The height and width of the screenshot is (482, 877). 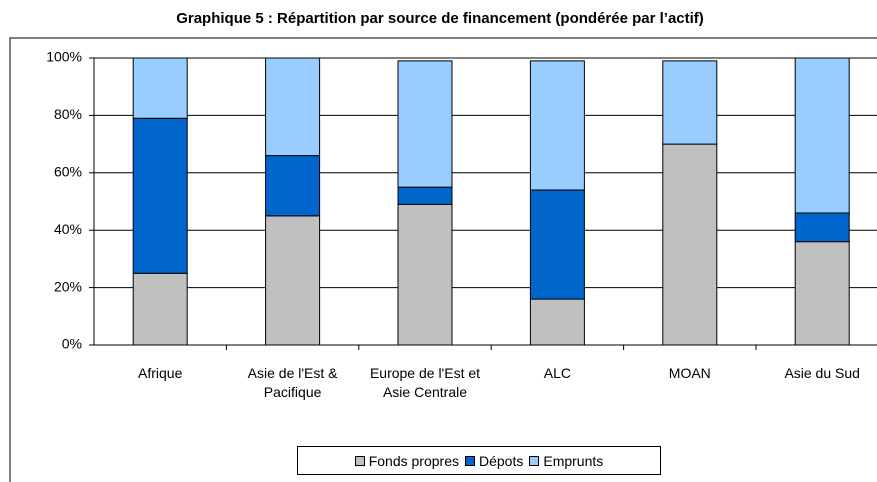 I want to click on legend-item: Fonds propres, so click(x=406, y=460).